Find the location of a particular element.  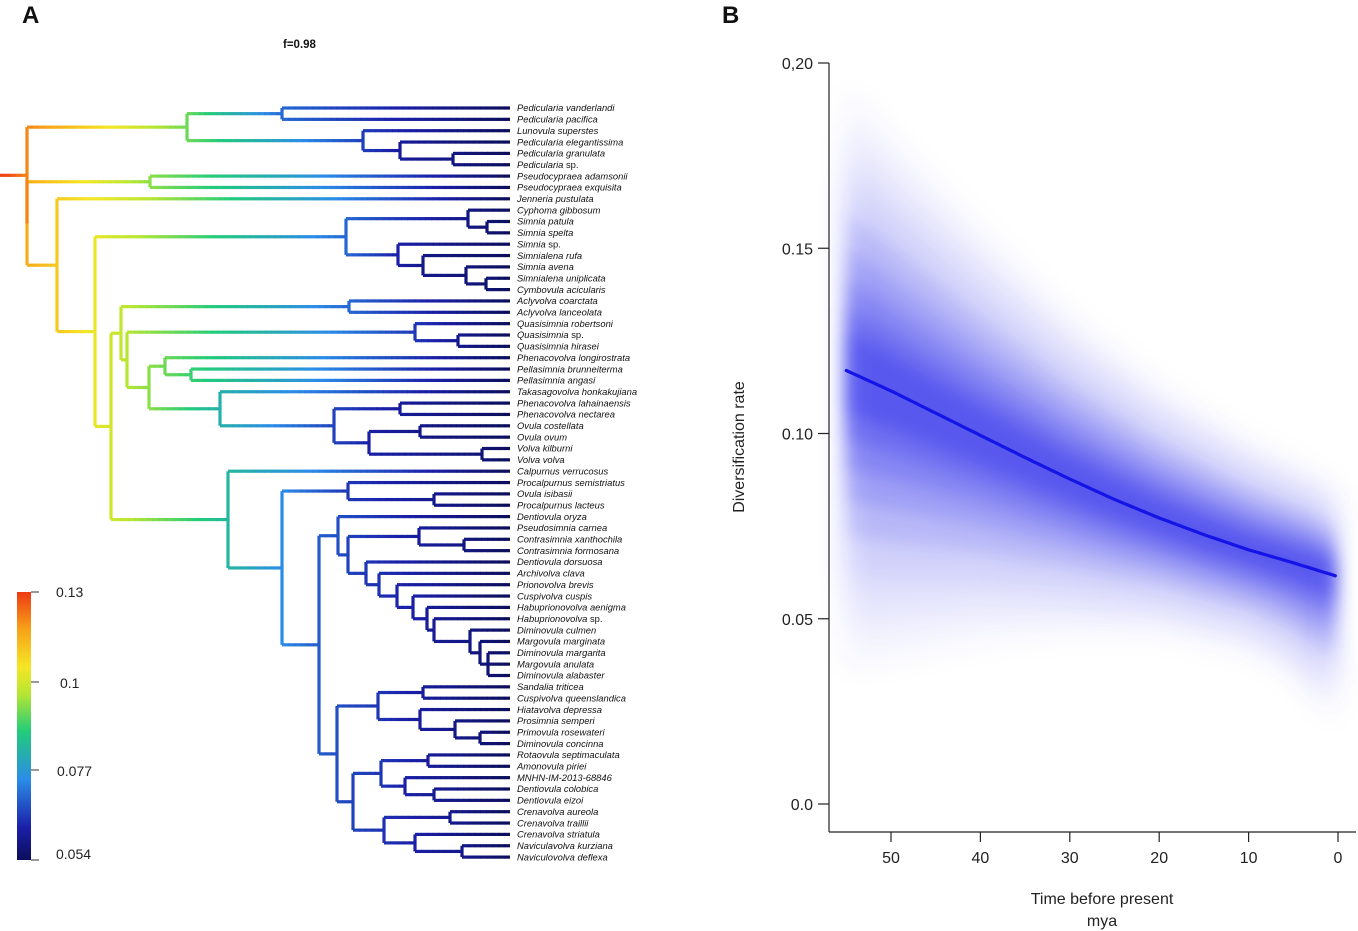

tip-label: Aclyvolva lanceolata is located at coordinates (559, 312).